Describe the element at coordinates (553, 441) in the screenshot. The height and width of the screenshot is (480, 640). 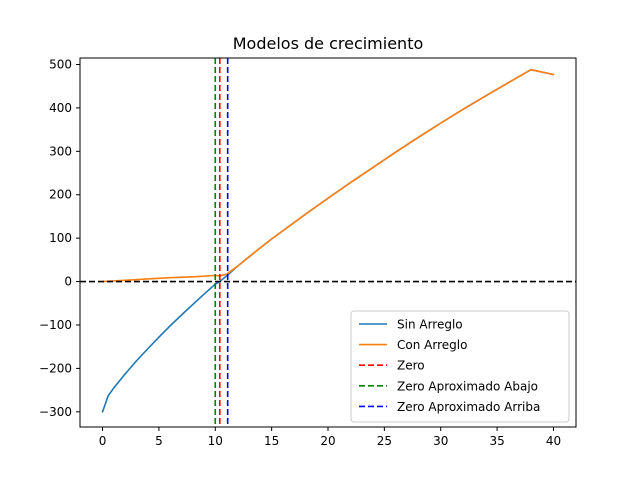
I see `x-tick-label: 40` at that location.